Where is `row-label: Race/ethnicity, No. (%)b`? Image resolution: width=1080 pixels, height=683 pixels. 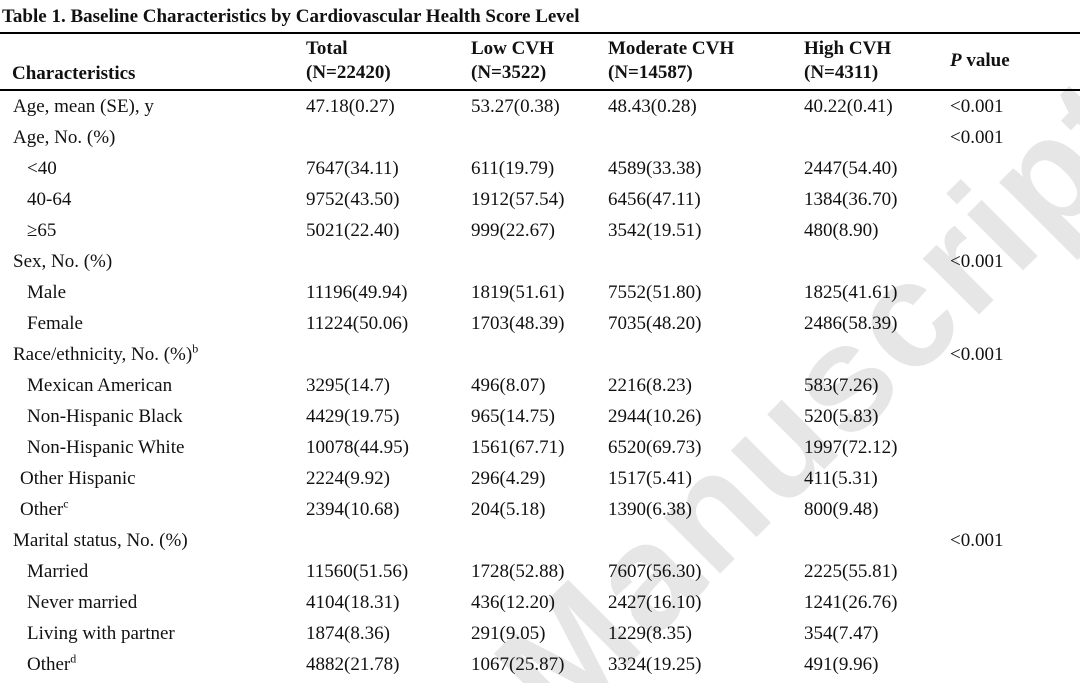
row-label: Race/ethnicity, No. (%)b is located at coordinates (106, 353).